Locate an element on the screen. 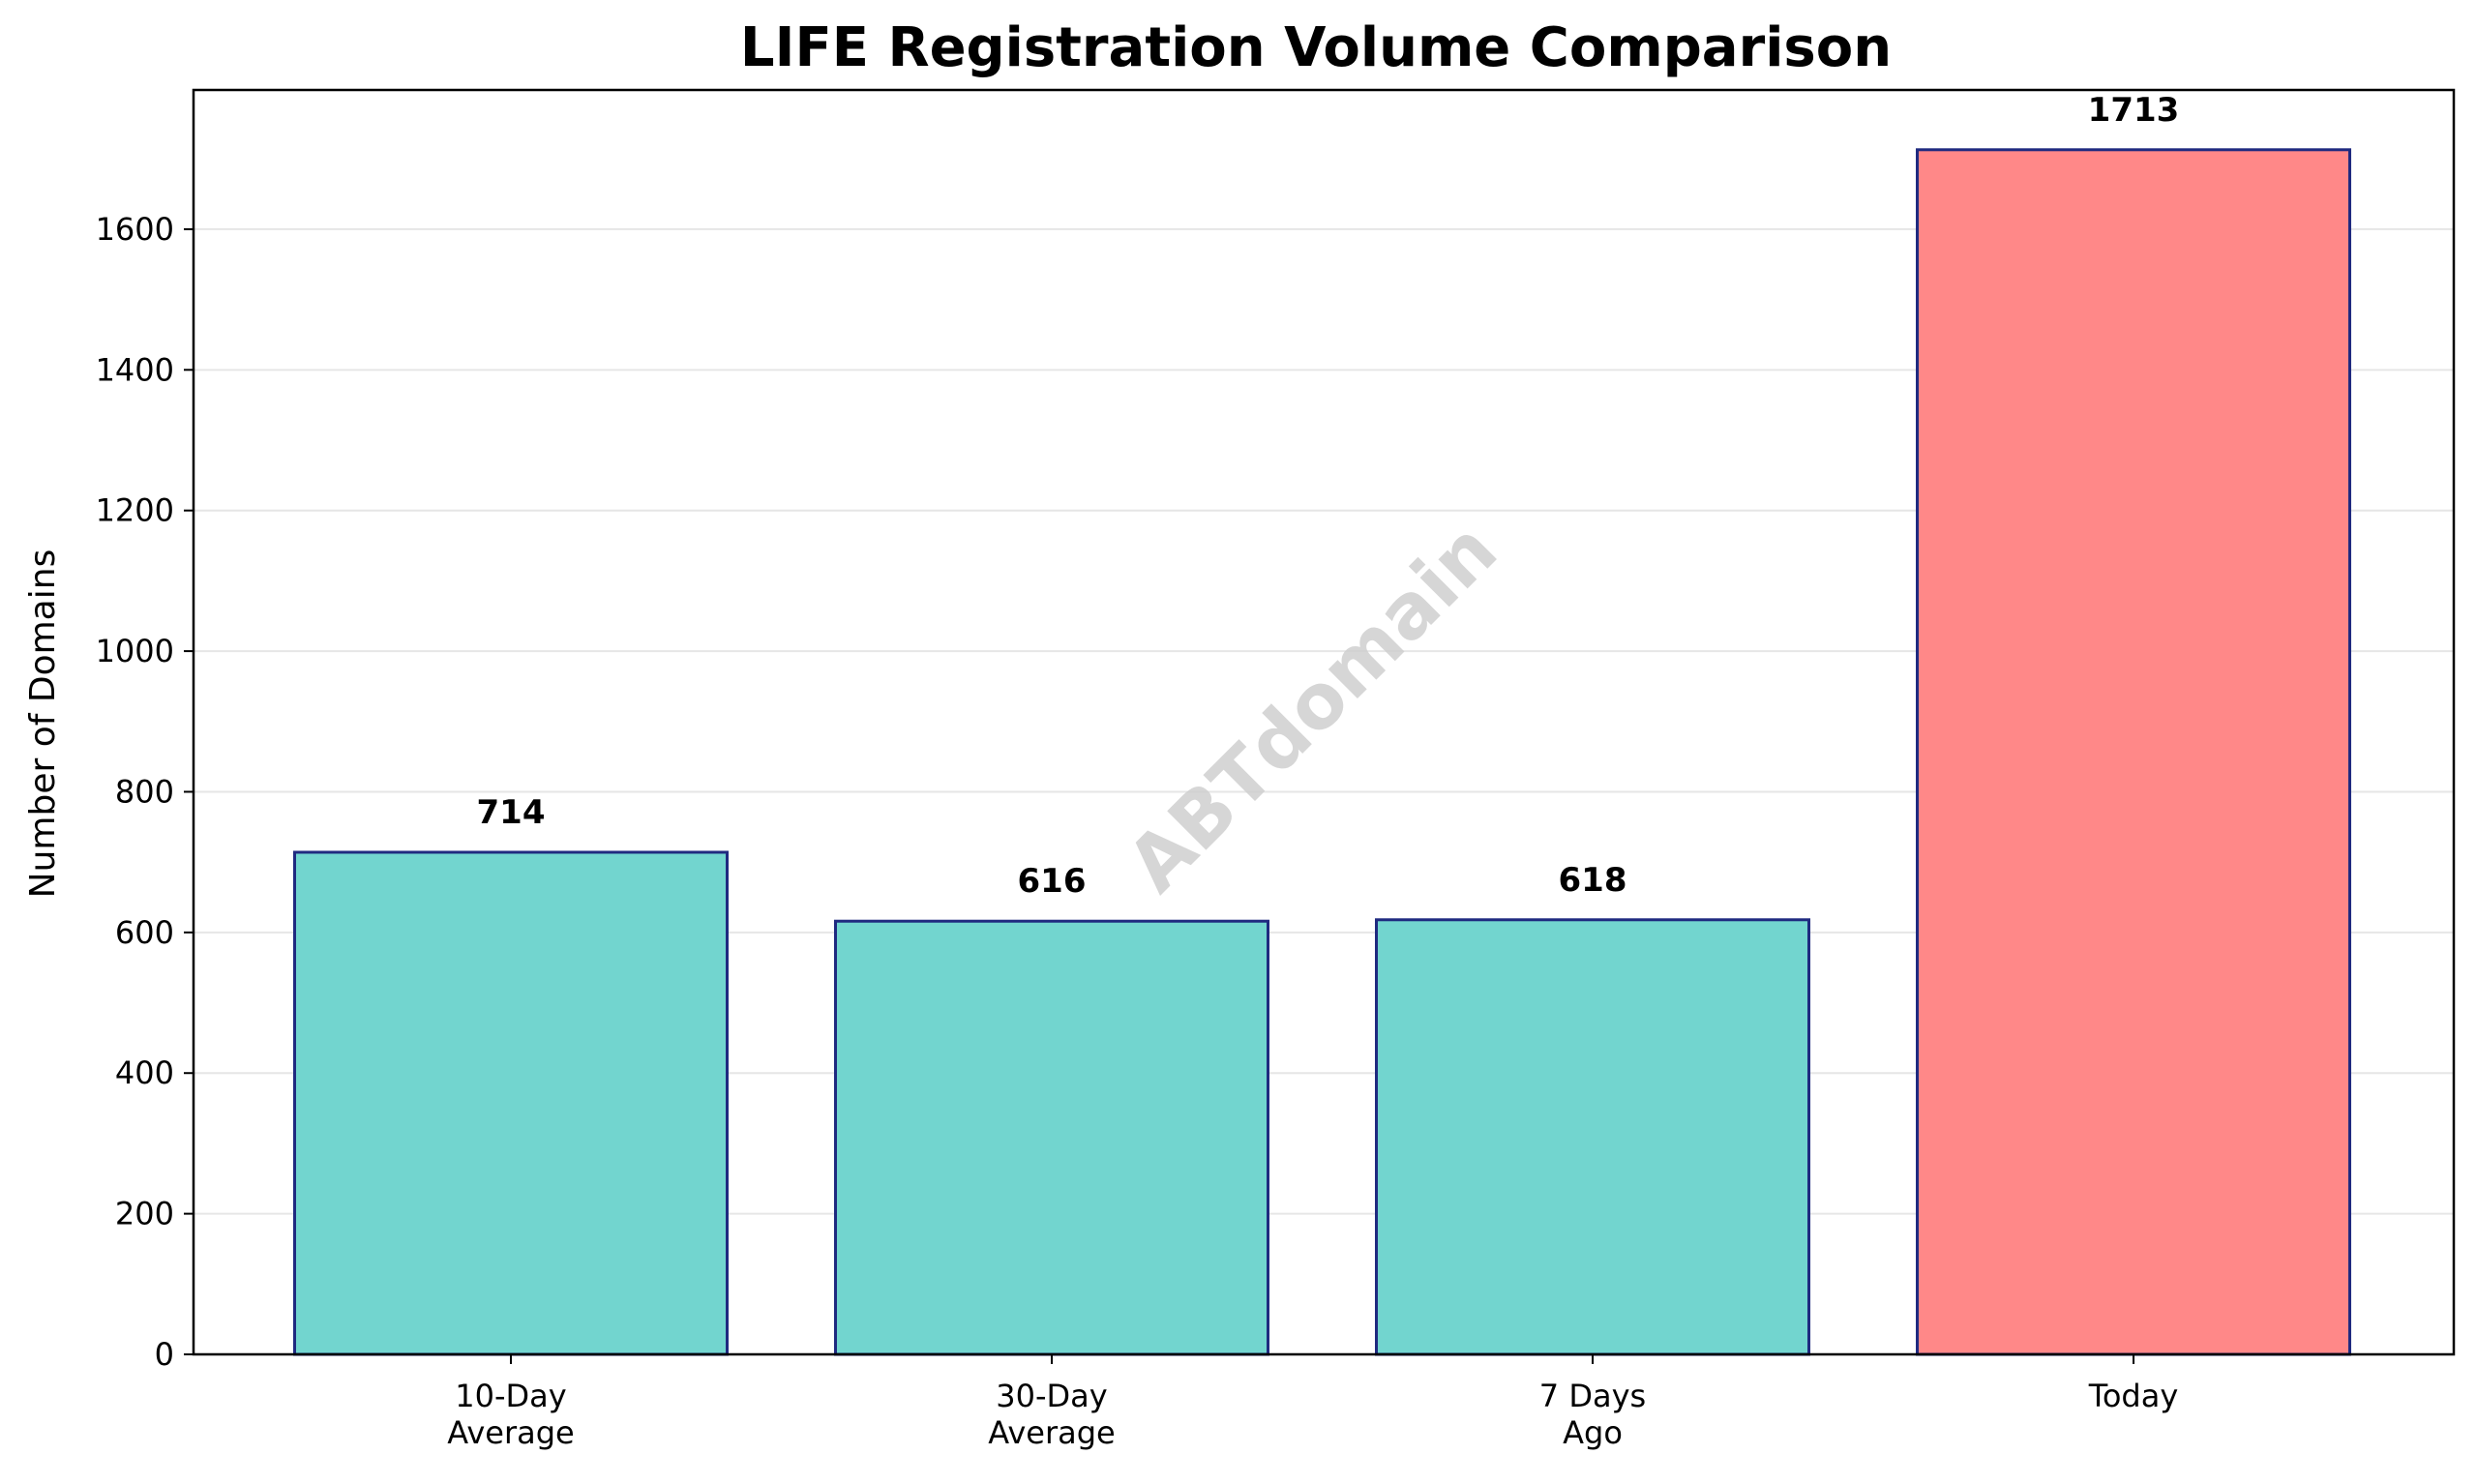 The width and height of the screenshot is (2477, 1484). chart-title: LIFE Registration Volume Comparison is located at coordinates (1316, 47).